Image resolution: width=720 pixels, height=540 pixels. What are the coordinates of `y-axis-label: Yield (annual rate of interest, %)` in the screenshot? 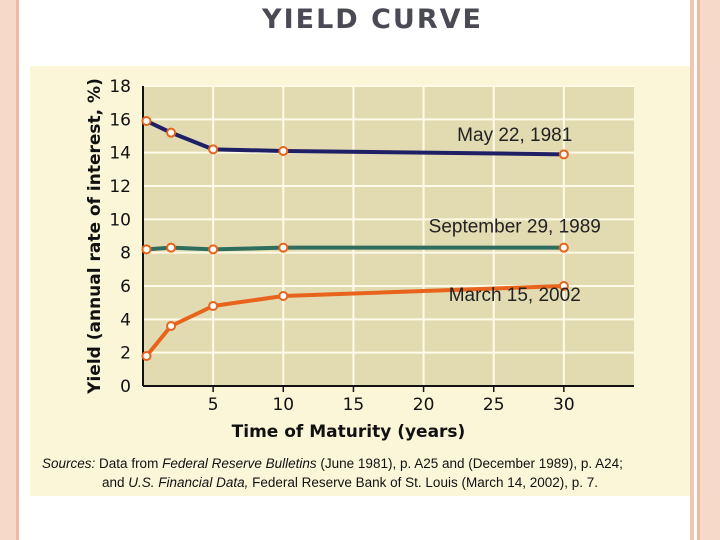 It's located at (95, 236).